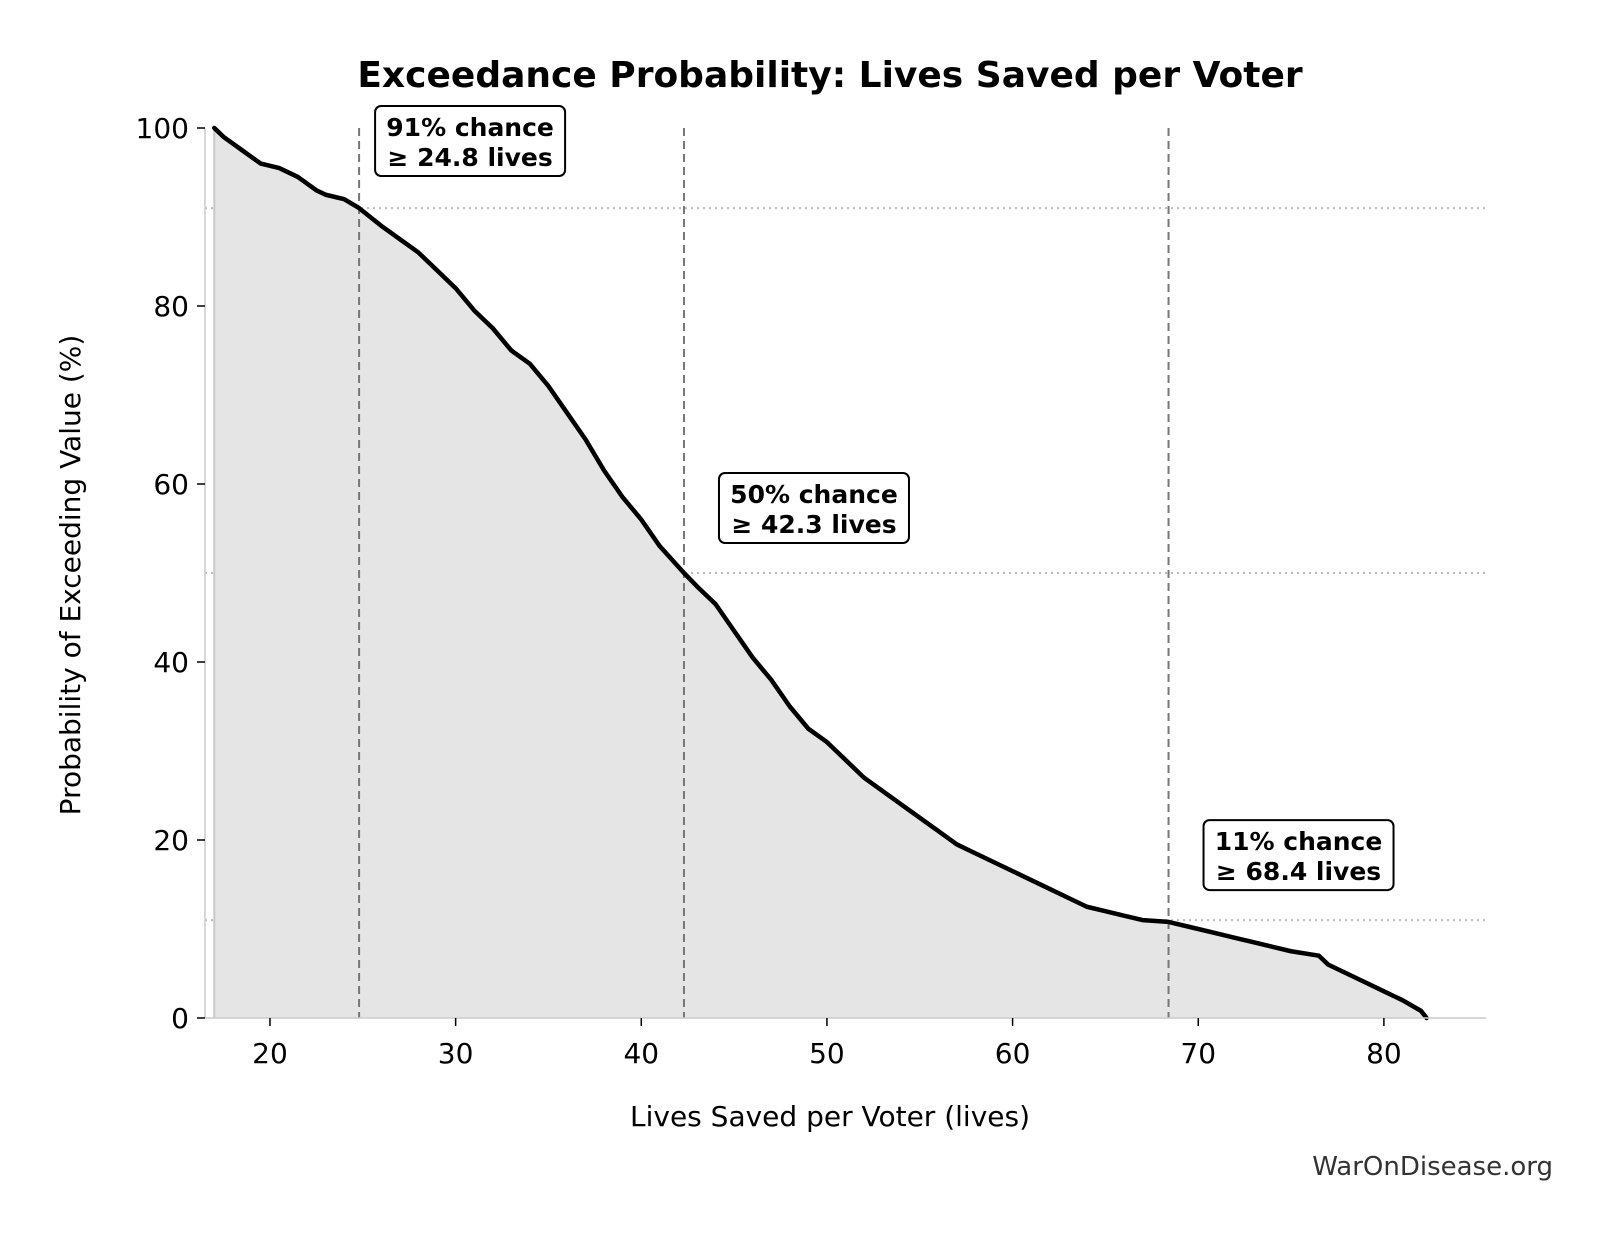 The height and width of the screenshot is (1234, 1604). I want to click on x-axis-ticks: 20 30 40 50 60 70 80, so click(827, 1044).